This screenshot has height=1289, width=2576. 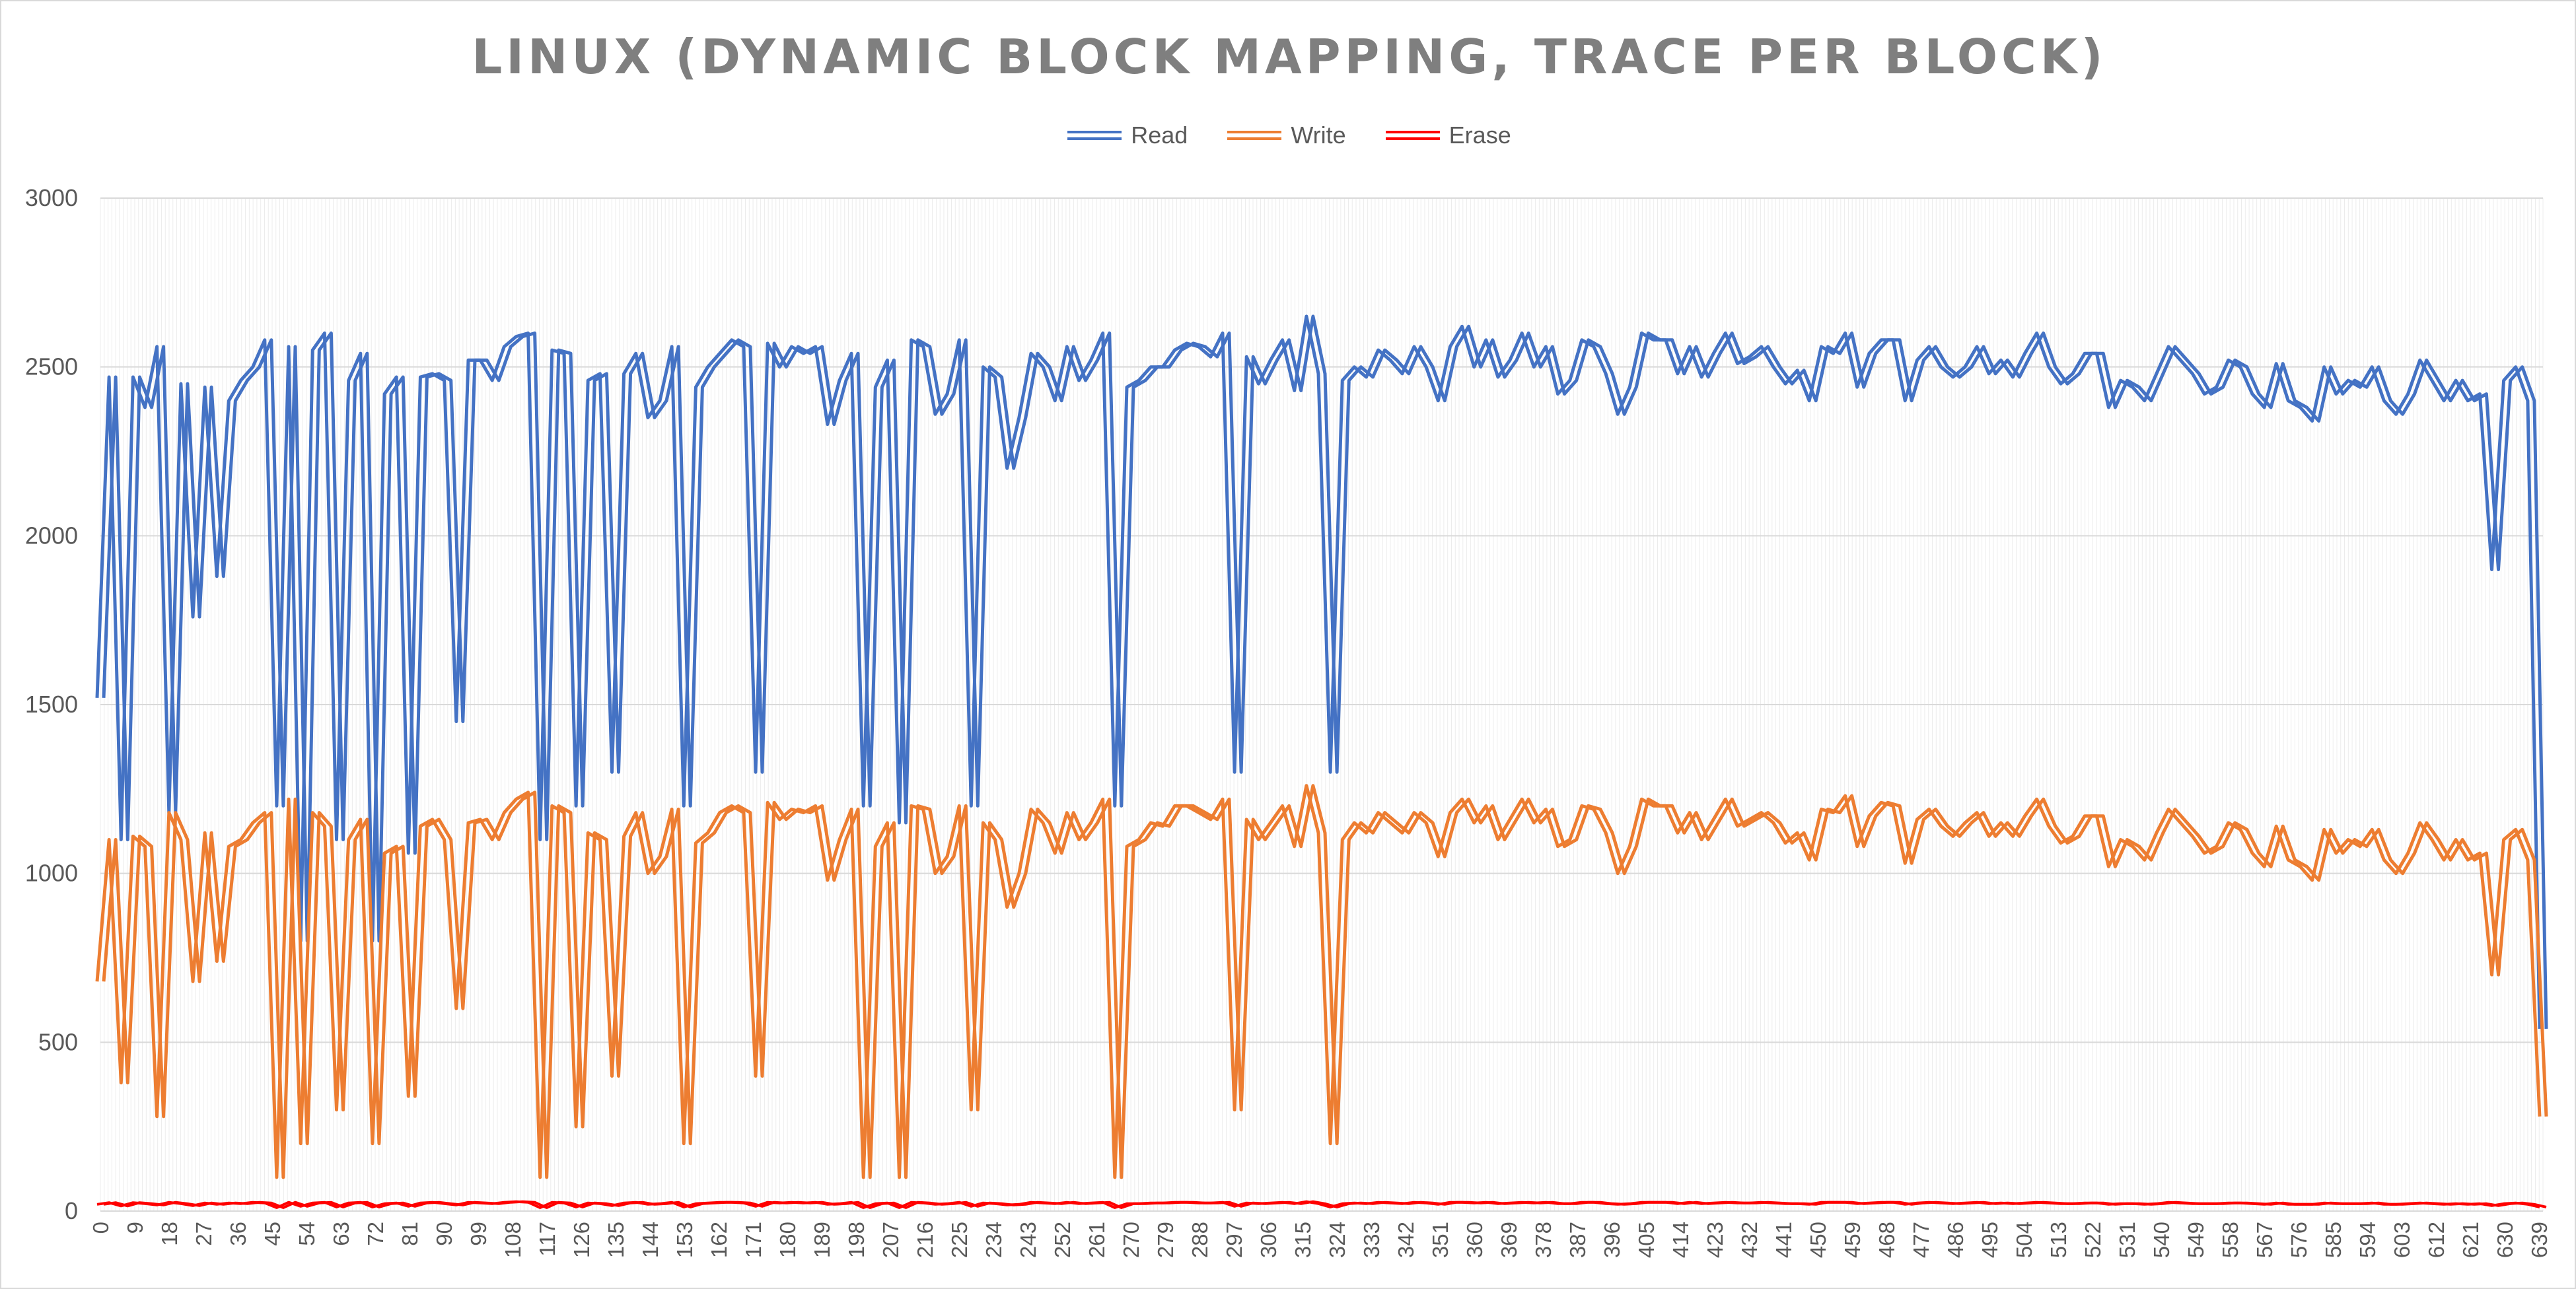 What do you see at coordinates (1062, 1240) in the screenshot?
I see `x-tick-label-252: 252` at bounding box center [1062, 1240].